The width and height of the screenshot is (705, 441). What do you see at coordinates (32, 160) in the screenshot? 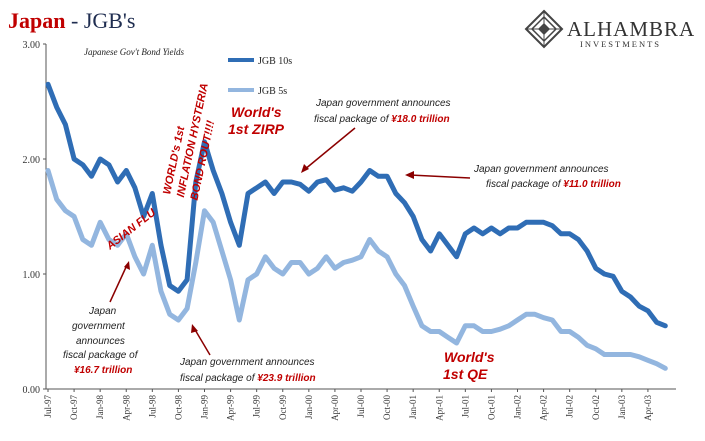
I see `y-tick-label: 2.00` at bounding box center [32, 160].